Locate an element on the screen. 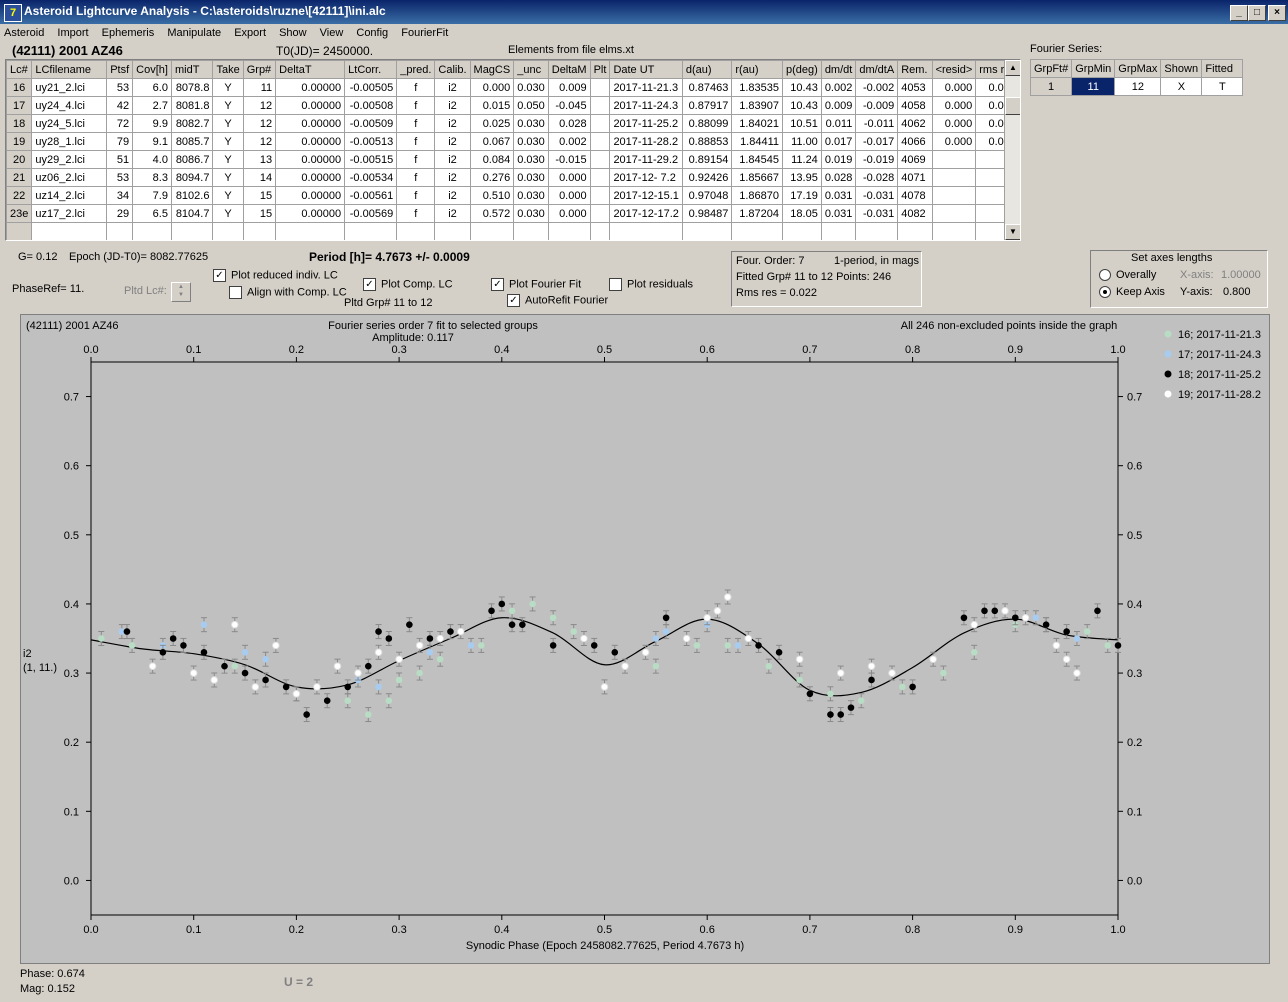 This screenshot has height=1002, width=1288. lc-cell: 29 is located at coordinates (120, 213).